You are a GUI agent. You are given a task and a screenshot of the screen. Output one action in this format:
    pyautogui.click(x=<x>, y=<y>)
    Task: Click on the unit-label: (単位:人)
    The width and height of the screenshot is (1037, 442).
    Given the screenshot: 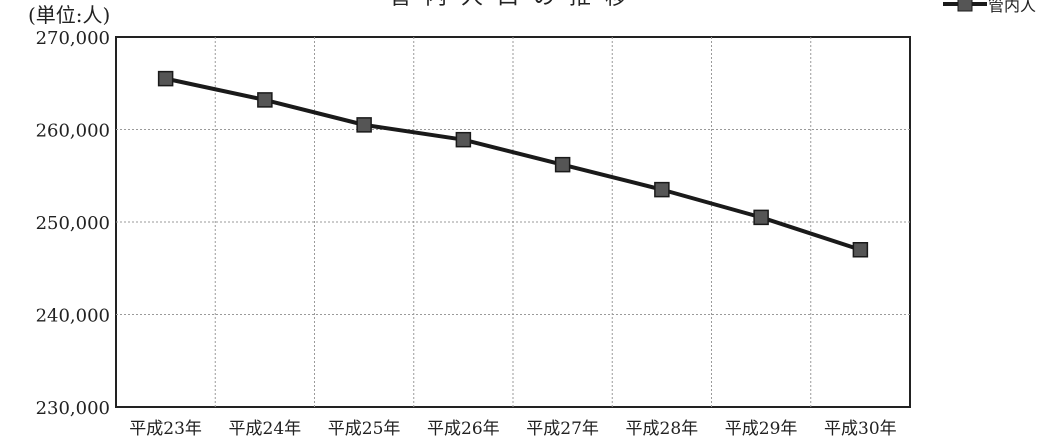 What is the action you would take?
    pyautogui.click(x=69, y=15)
    